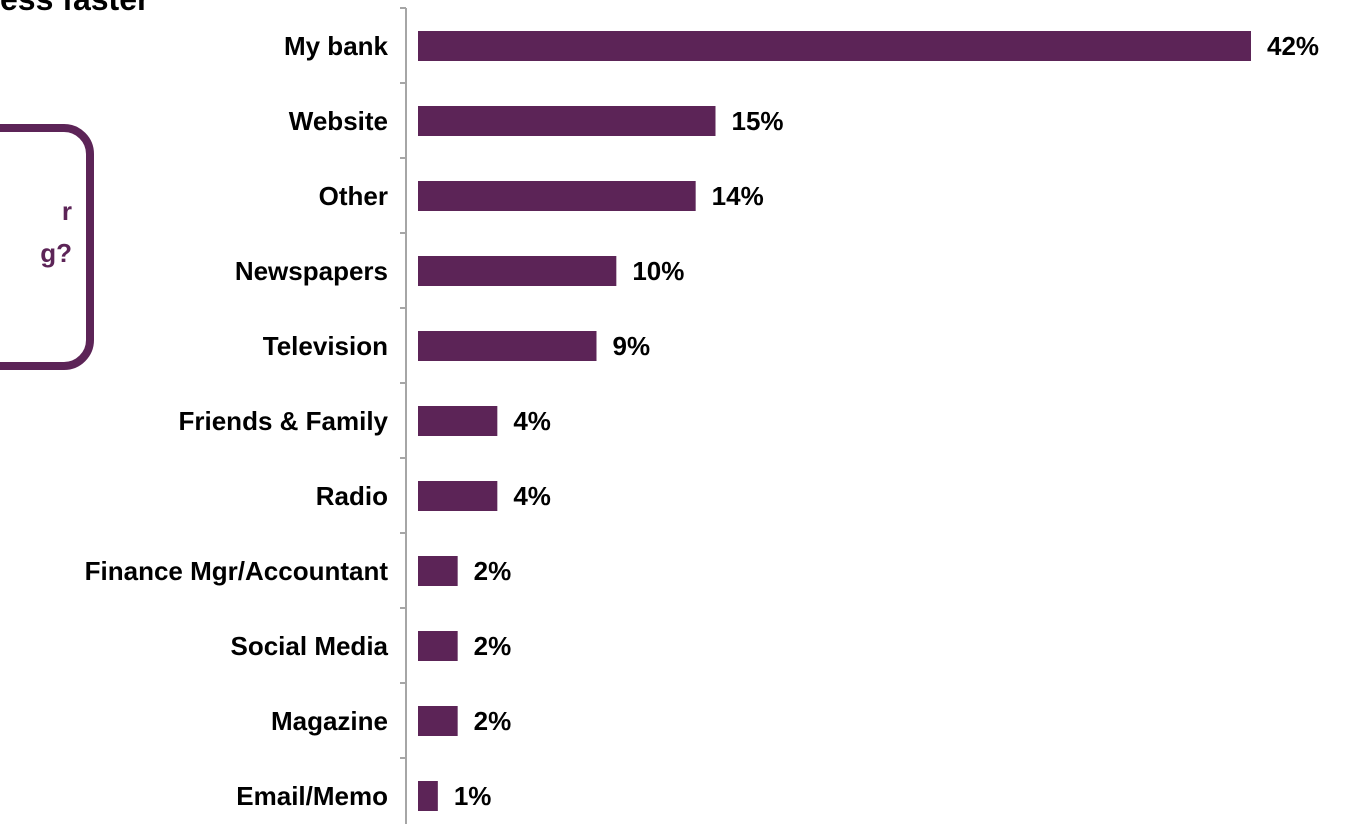  I want to click on value-label: 10%, so click(658, 271).